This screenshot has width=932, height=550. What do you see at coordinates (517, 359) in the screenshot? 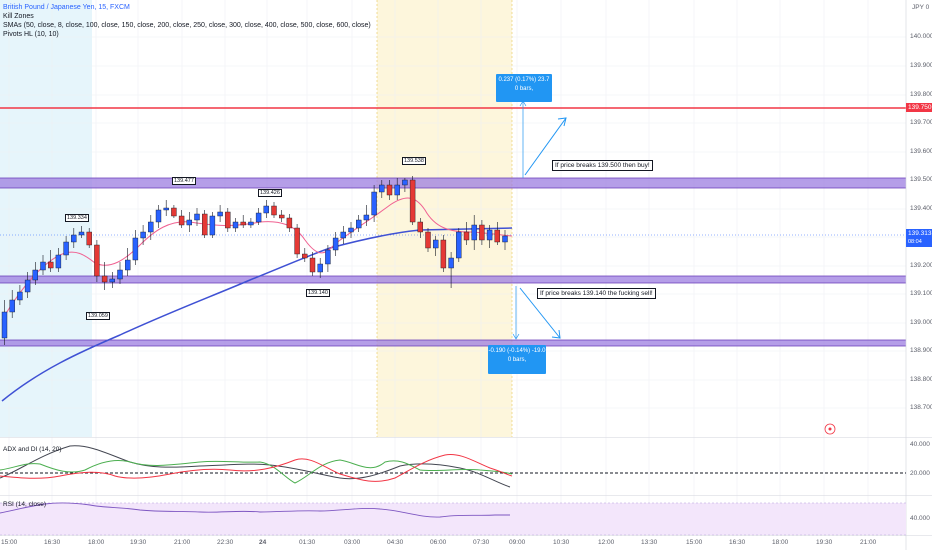
I see `measure-down-box: -0.190 (-0.14%) -19.0 0 bars,` at bounding box center [517, 359].